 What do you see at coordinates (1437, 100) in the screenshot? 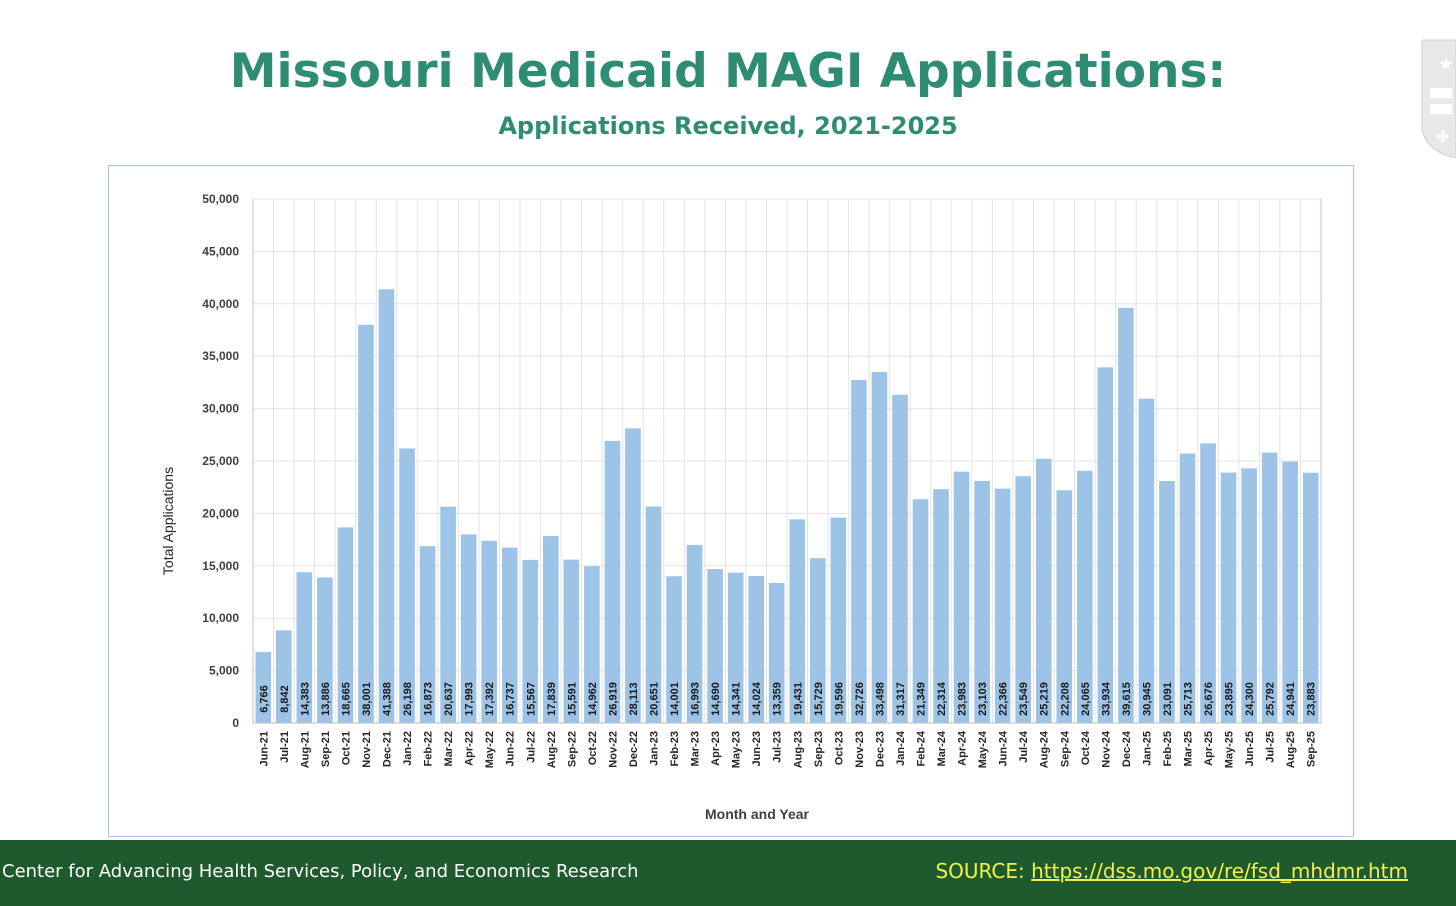
I see `state-shield-logo: ★ ✤` at bounding box center [1437, 100].